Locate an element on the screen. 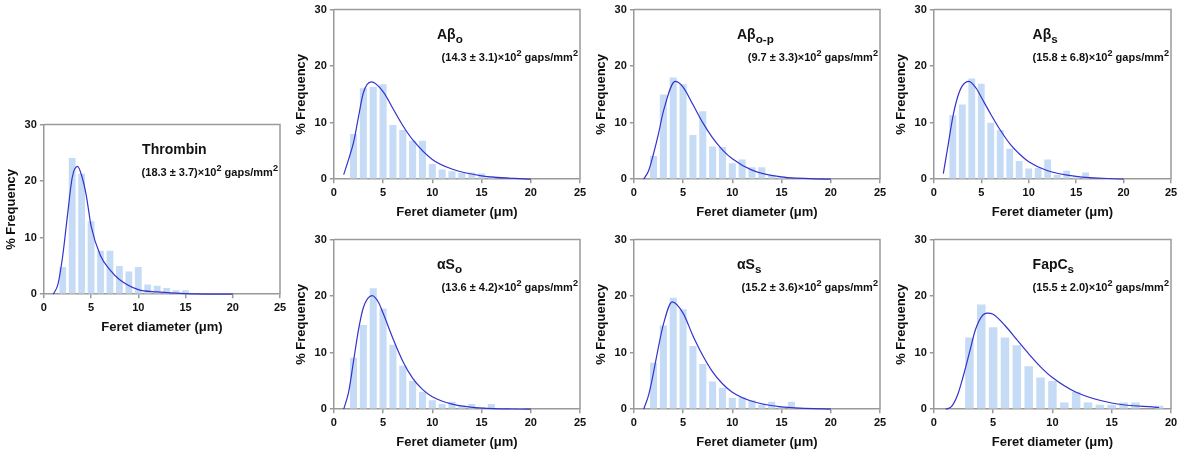  annotation: (15.5 ± 2.0)×10$^{2}$ gaps/mm$^{2}$ is located at coordinates (1100, 285).